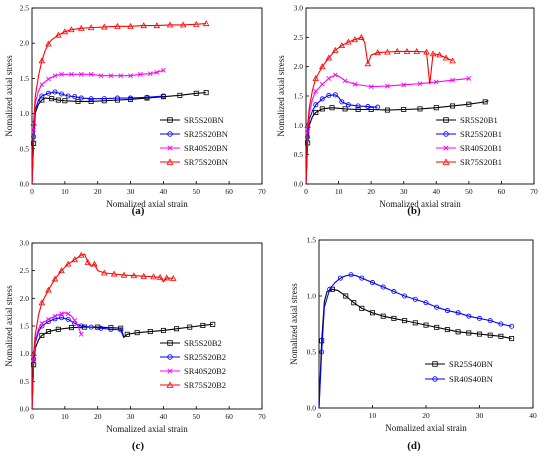  What do you see at coordinates (312, 240) in the screenshot?
I see `y-tick-label: 1.5` at bounding box center [312, 240].